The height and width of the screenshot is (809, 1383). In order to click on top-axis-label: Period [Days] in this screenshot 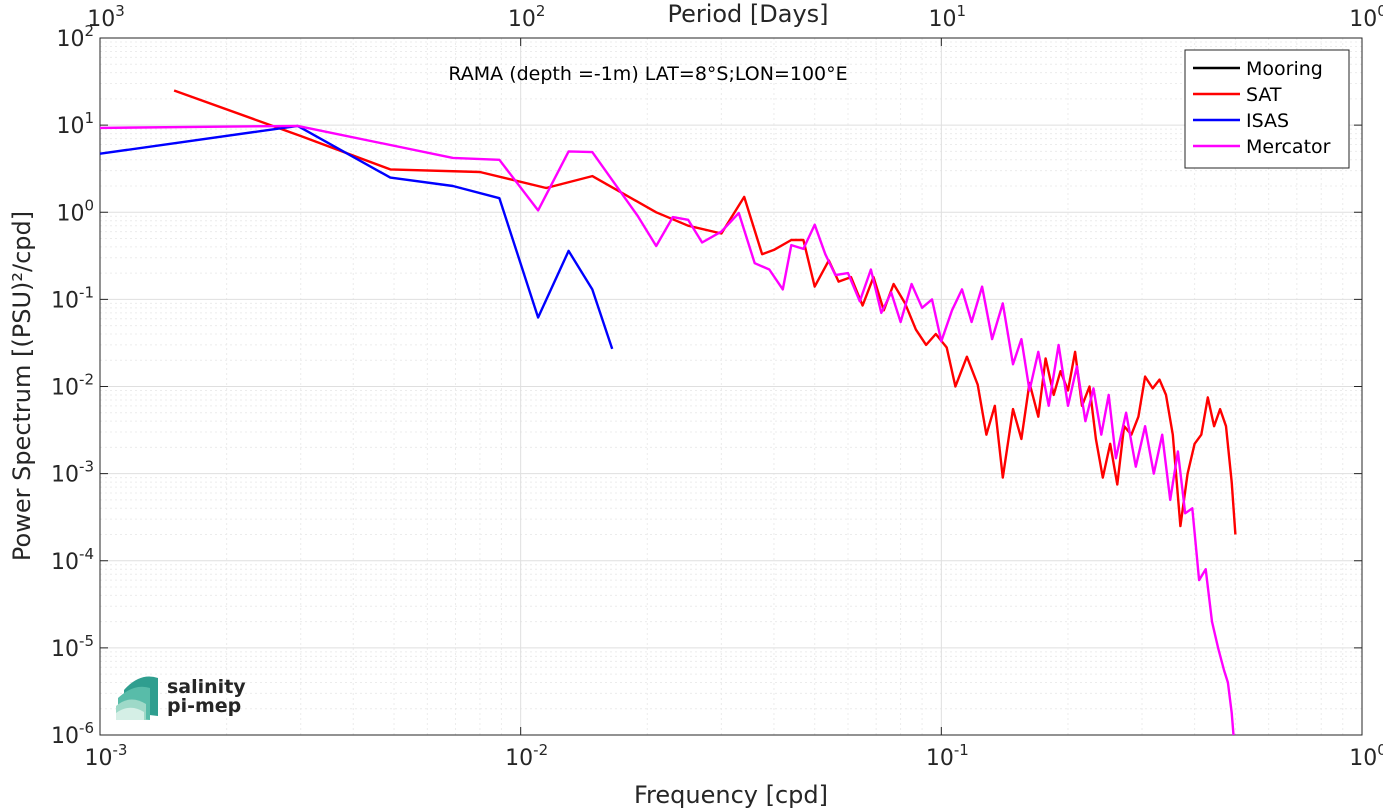, I will do `click(747, 14)`.